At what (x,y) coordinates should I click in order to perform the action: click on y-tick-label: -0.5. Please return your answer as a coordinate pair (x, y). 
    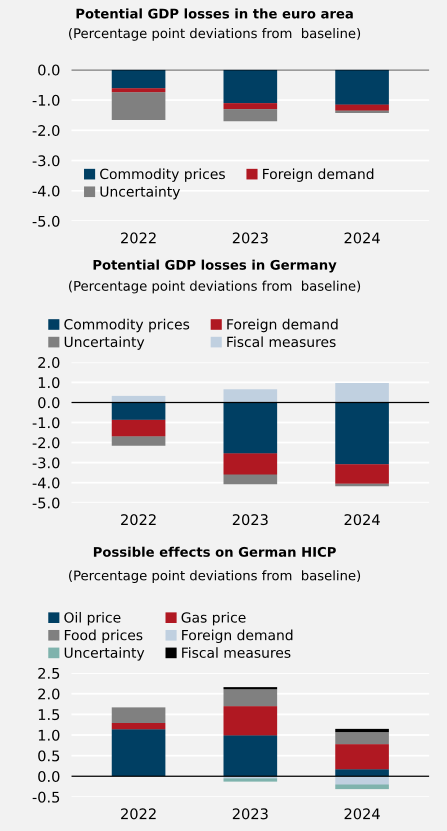
    Looking at the image, I should click on (46, 797).